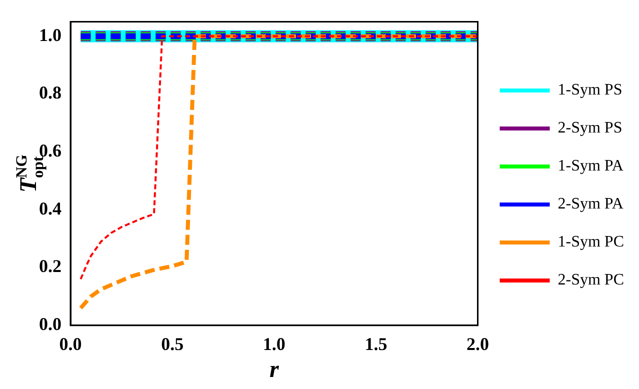  Describe the element at coordinates (590, 90) in the screenshot. I see `legend-label: 1-Sym PS` at that location.